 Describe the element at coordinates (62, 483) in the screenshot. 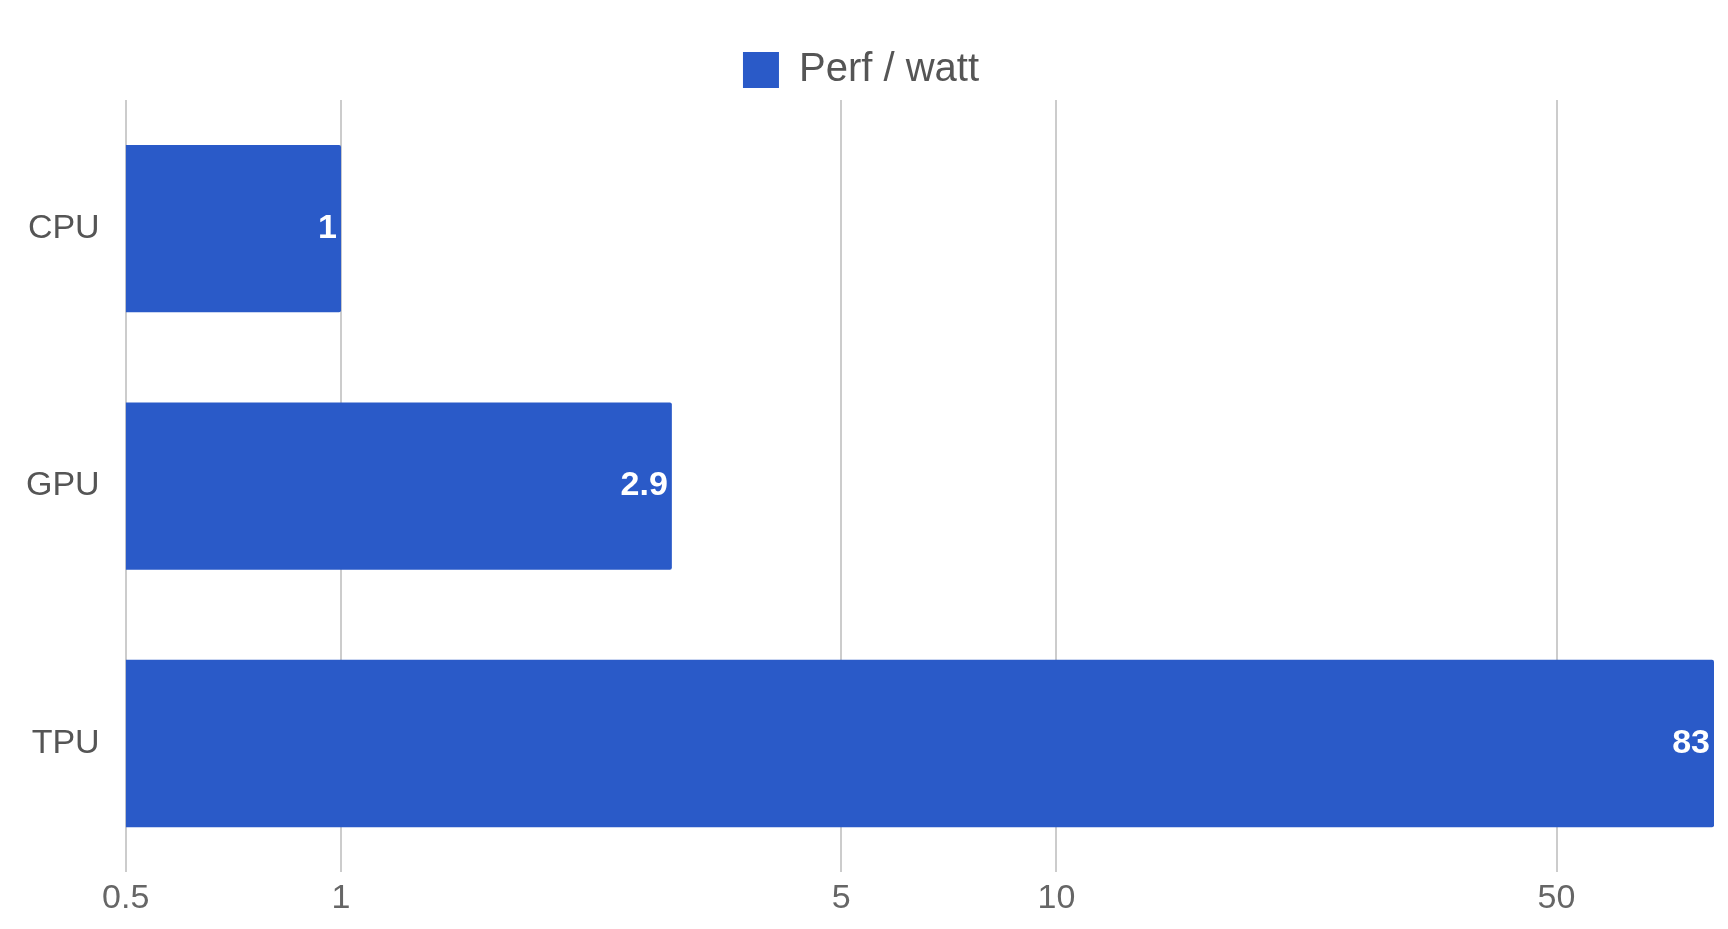

I see `y-tick-label: GPU` at that location.